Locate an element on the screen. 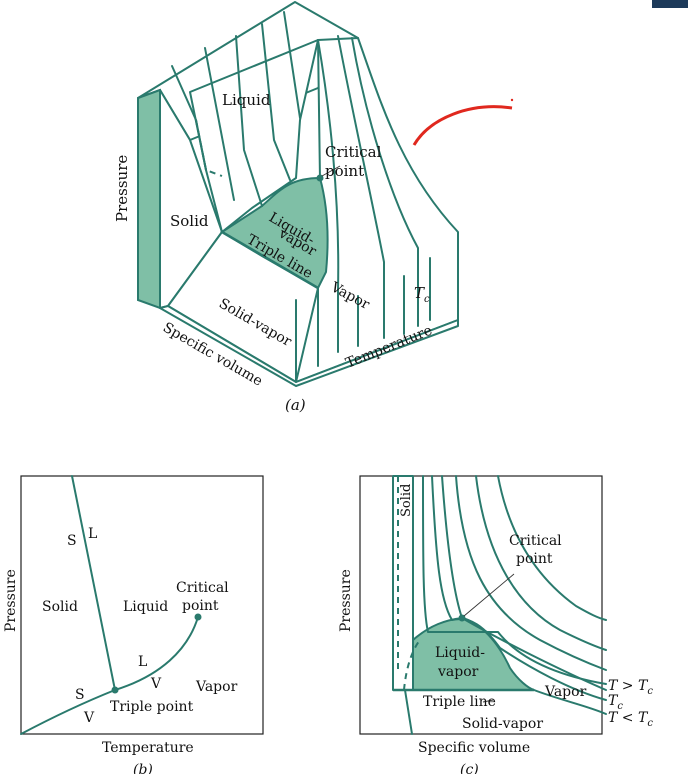  b-pressure-label: Pressure is located at coordinates (11, 600).